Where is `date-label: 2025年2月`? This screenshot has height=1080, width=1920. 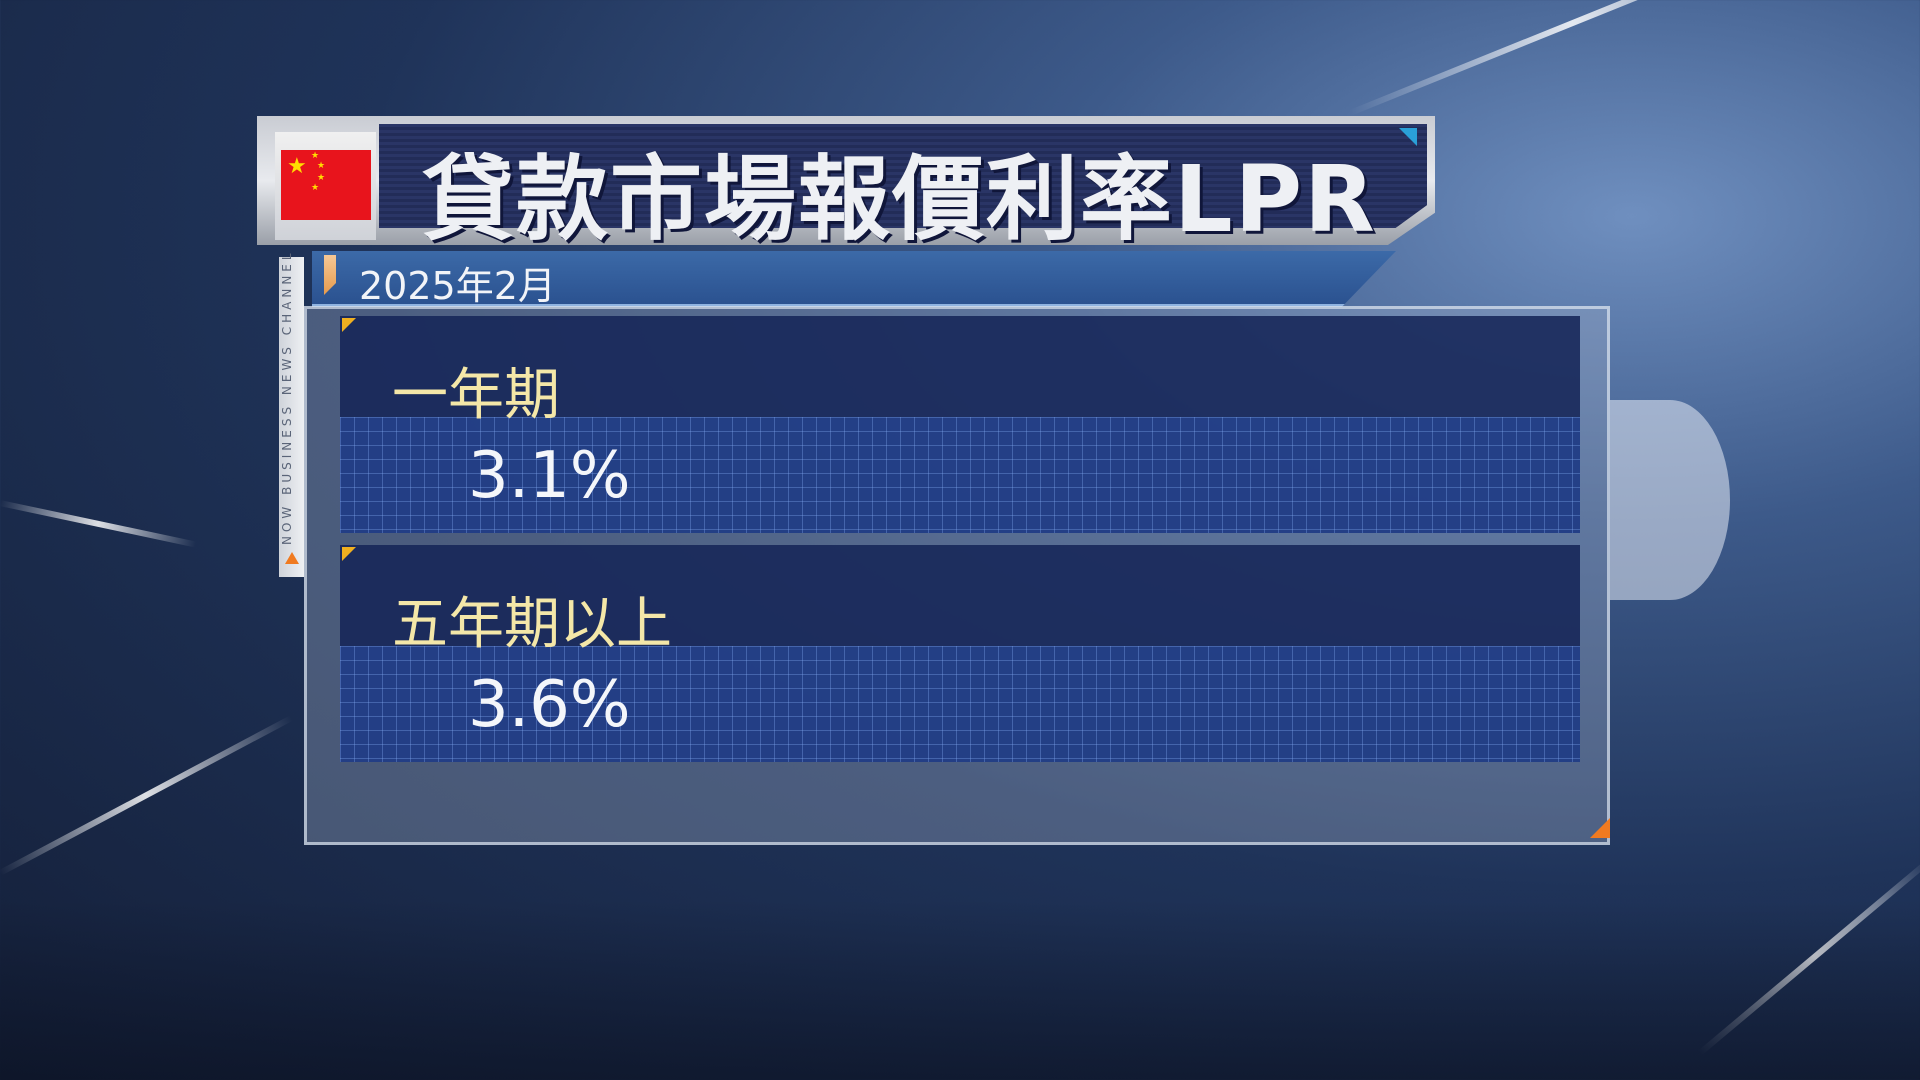 date-label: 2025年2月 is located at coordinates (457, 286).